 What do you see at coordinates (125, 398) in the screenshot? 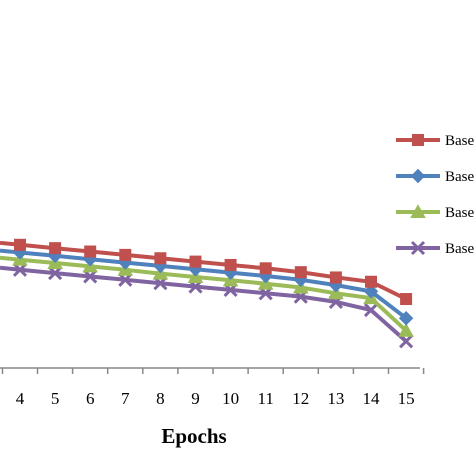
I see `x-tick-label: 7` at bounding box center [125, 398].